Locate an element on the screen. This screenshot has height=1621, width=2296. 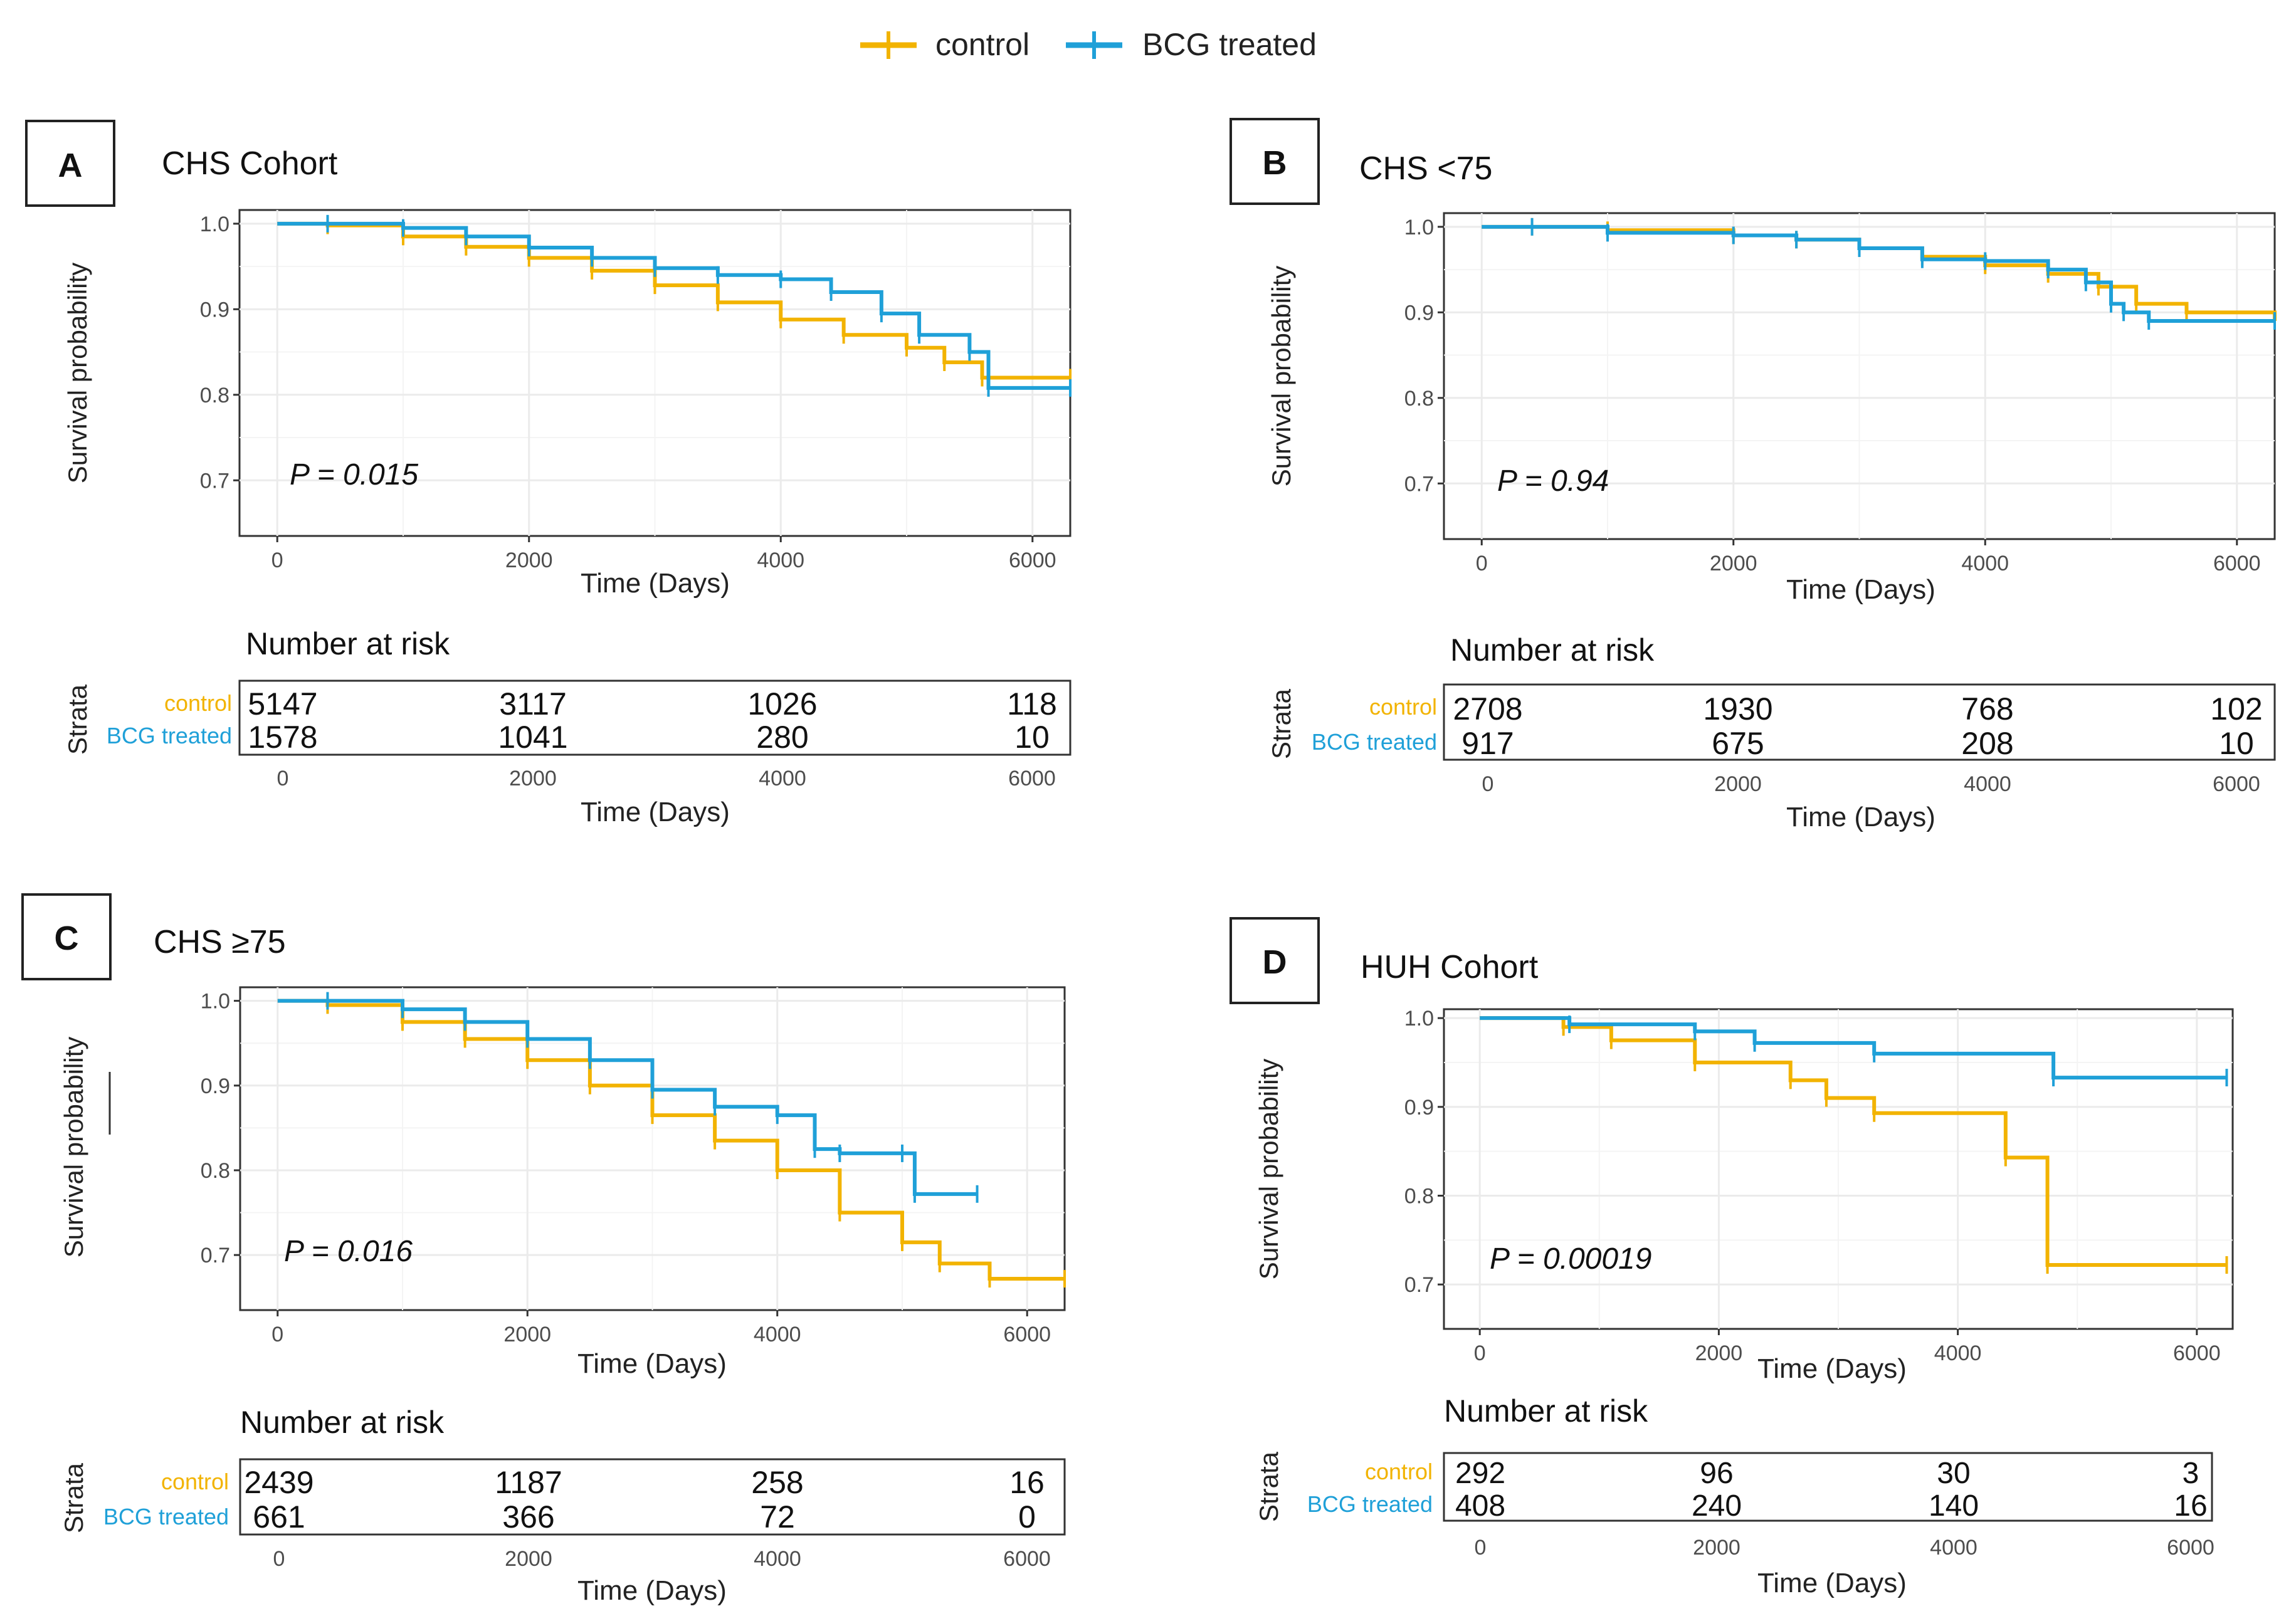
risk-bcg-t0: 408 is located at coordinates (1480, 1506).